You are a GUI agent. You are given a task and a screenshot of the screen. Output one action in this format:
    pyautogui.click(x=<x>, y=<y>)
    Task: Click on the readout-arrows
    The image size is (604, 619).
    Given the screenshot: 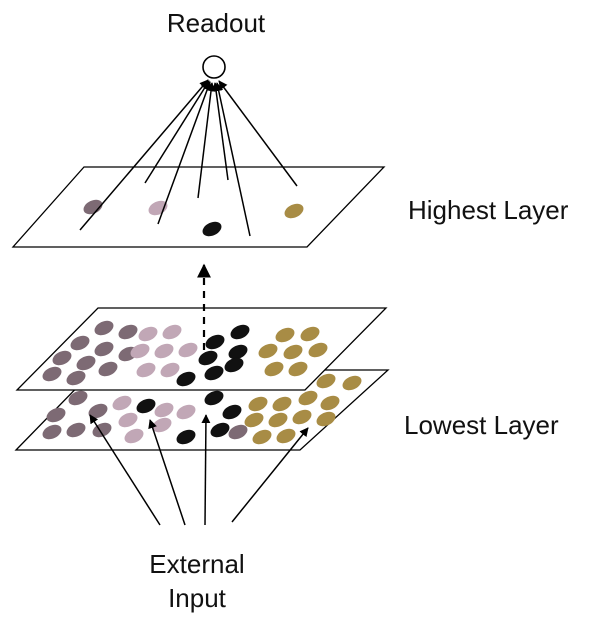 What is the action you would take?
    pyautogui.click(x=188, y=158)
    